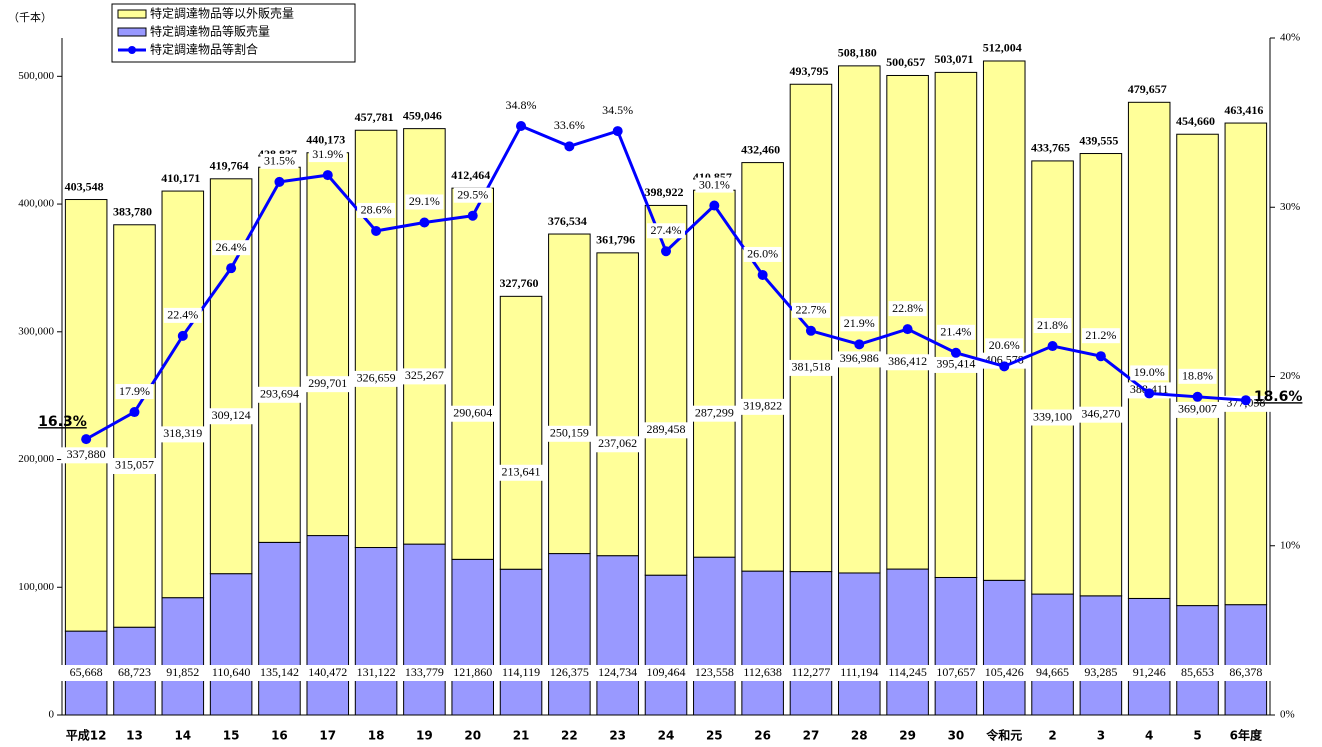  I want to click on value-label: 293,694, so click(279, 394).